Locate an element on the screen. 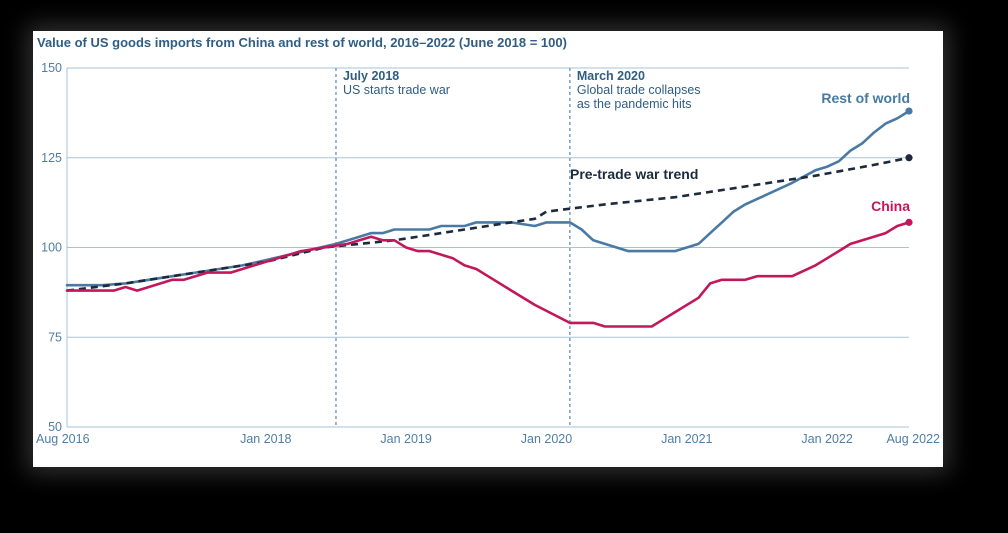 This screenshot has width=1008, height=533. china-label: China is located at coordinates (890, 206).